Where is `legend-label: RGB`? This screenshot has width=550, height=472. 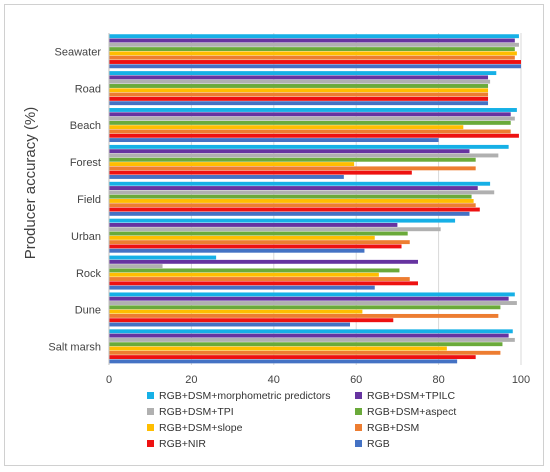
legend-label: RGB is located at coordinates (378, 444).